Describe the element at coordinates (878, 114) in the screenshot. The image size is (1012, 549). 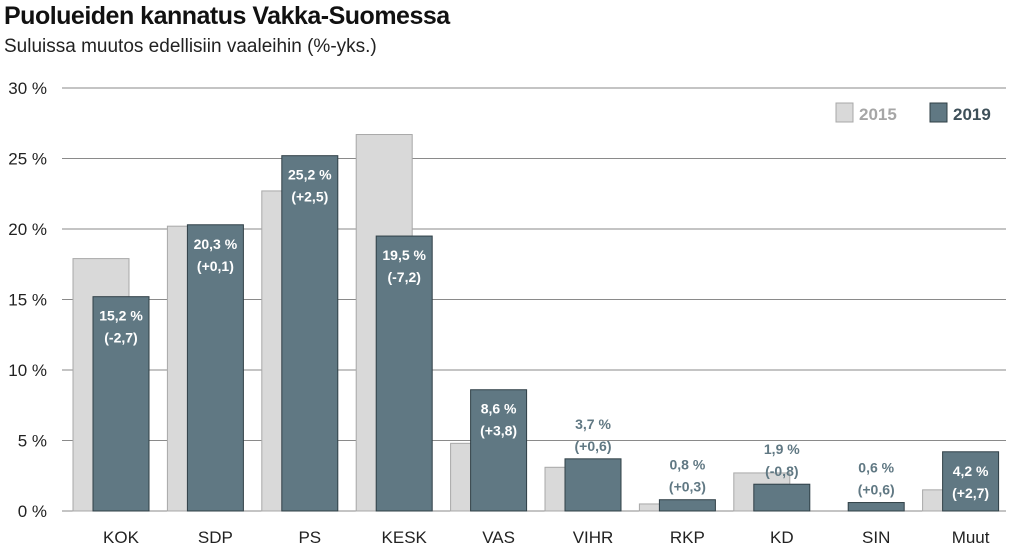
I see `legend-label-2015: 2015` at that location.